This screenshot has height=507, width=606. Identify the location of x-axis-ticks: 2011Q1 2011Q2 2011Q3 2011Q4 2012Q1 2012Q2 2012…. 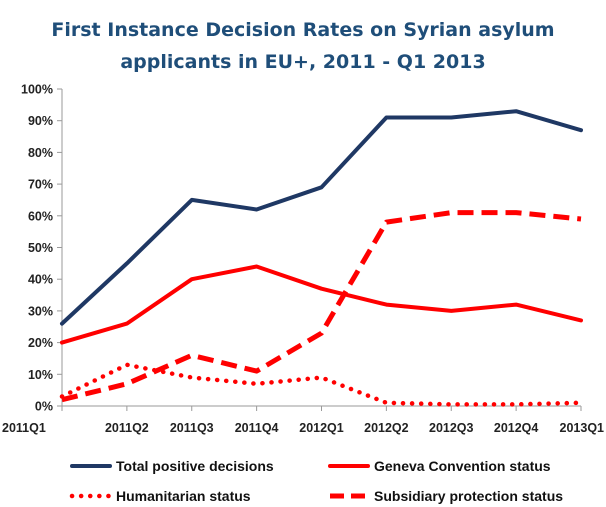
(303, 420).